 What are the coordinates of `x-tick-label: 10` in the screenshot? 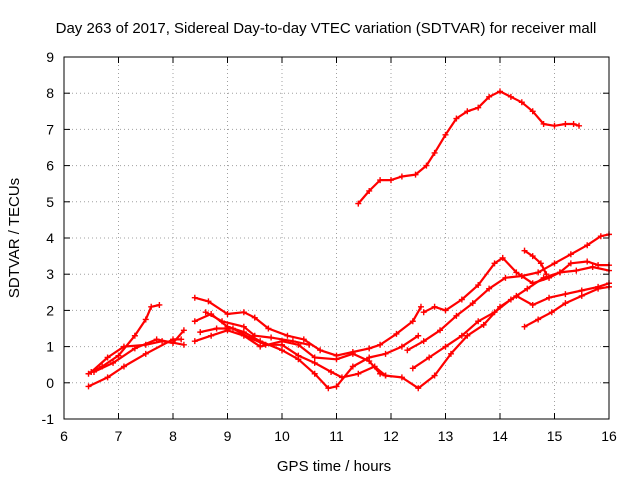 It's located at (282, 436).